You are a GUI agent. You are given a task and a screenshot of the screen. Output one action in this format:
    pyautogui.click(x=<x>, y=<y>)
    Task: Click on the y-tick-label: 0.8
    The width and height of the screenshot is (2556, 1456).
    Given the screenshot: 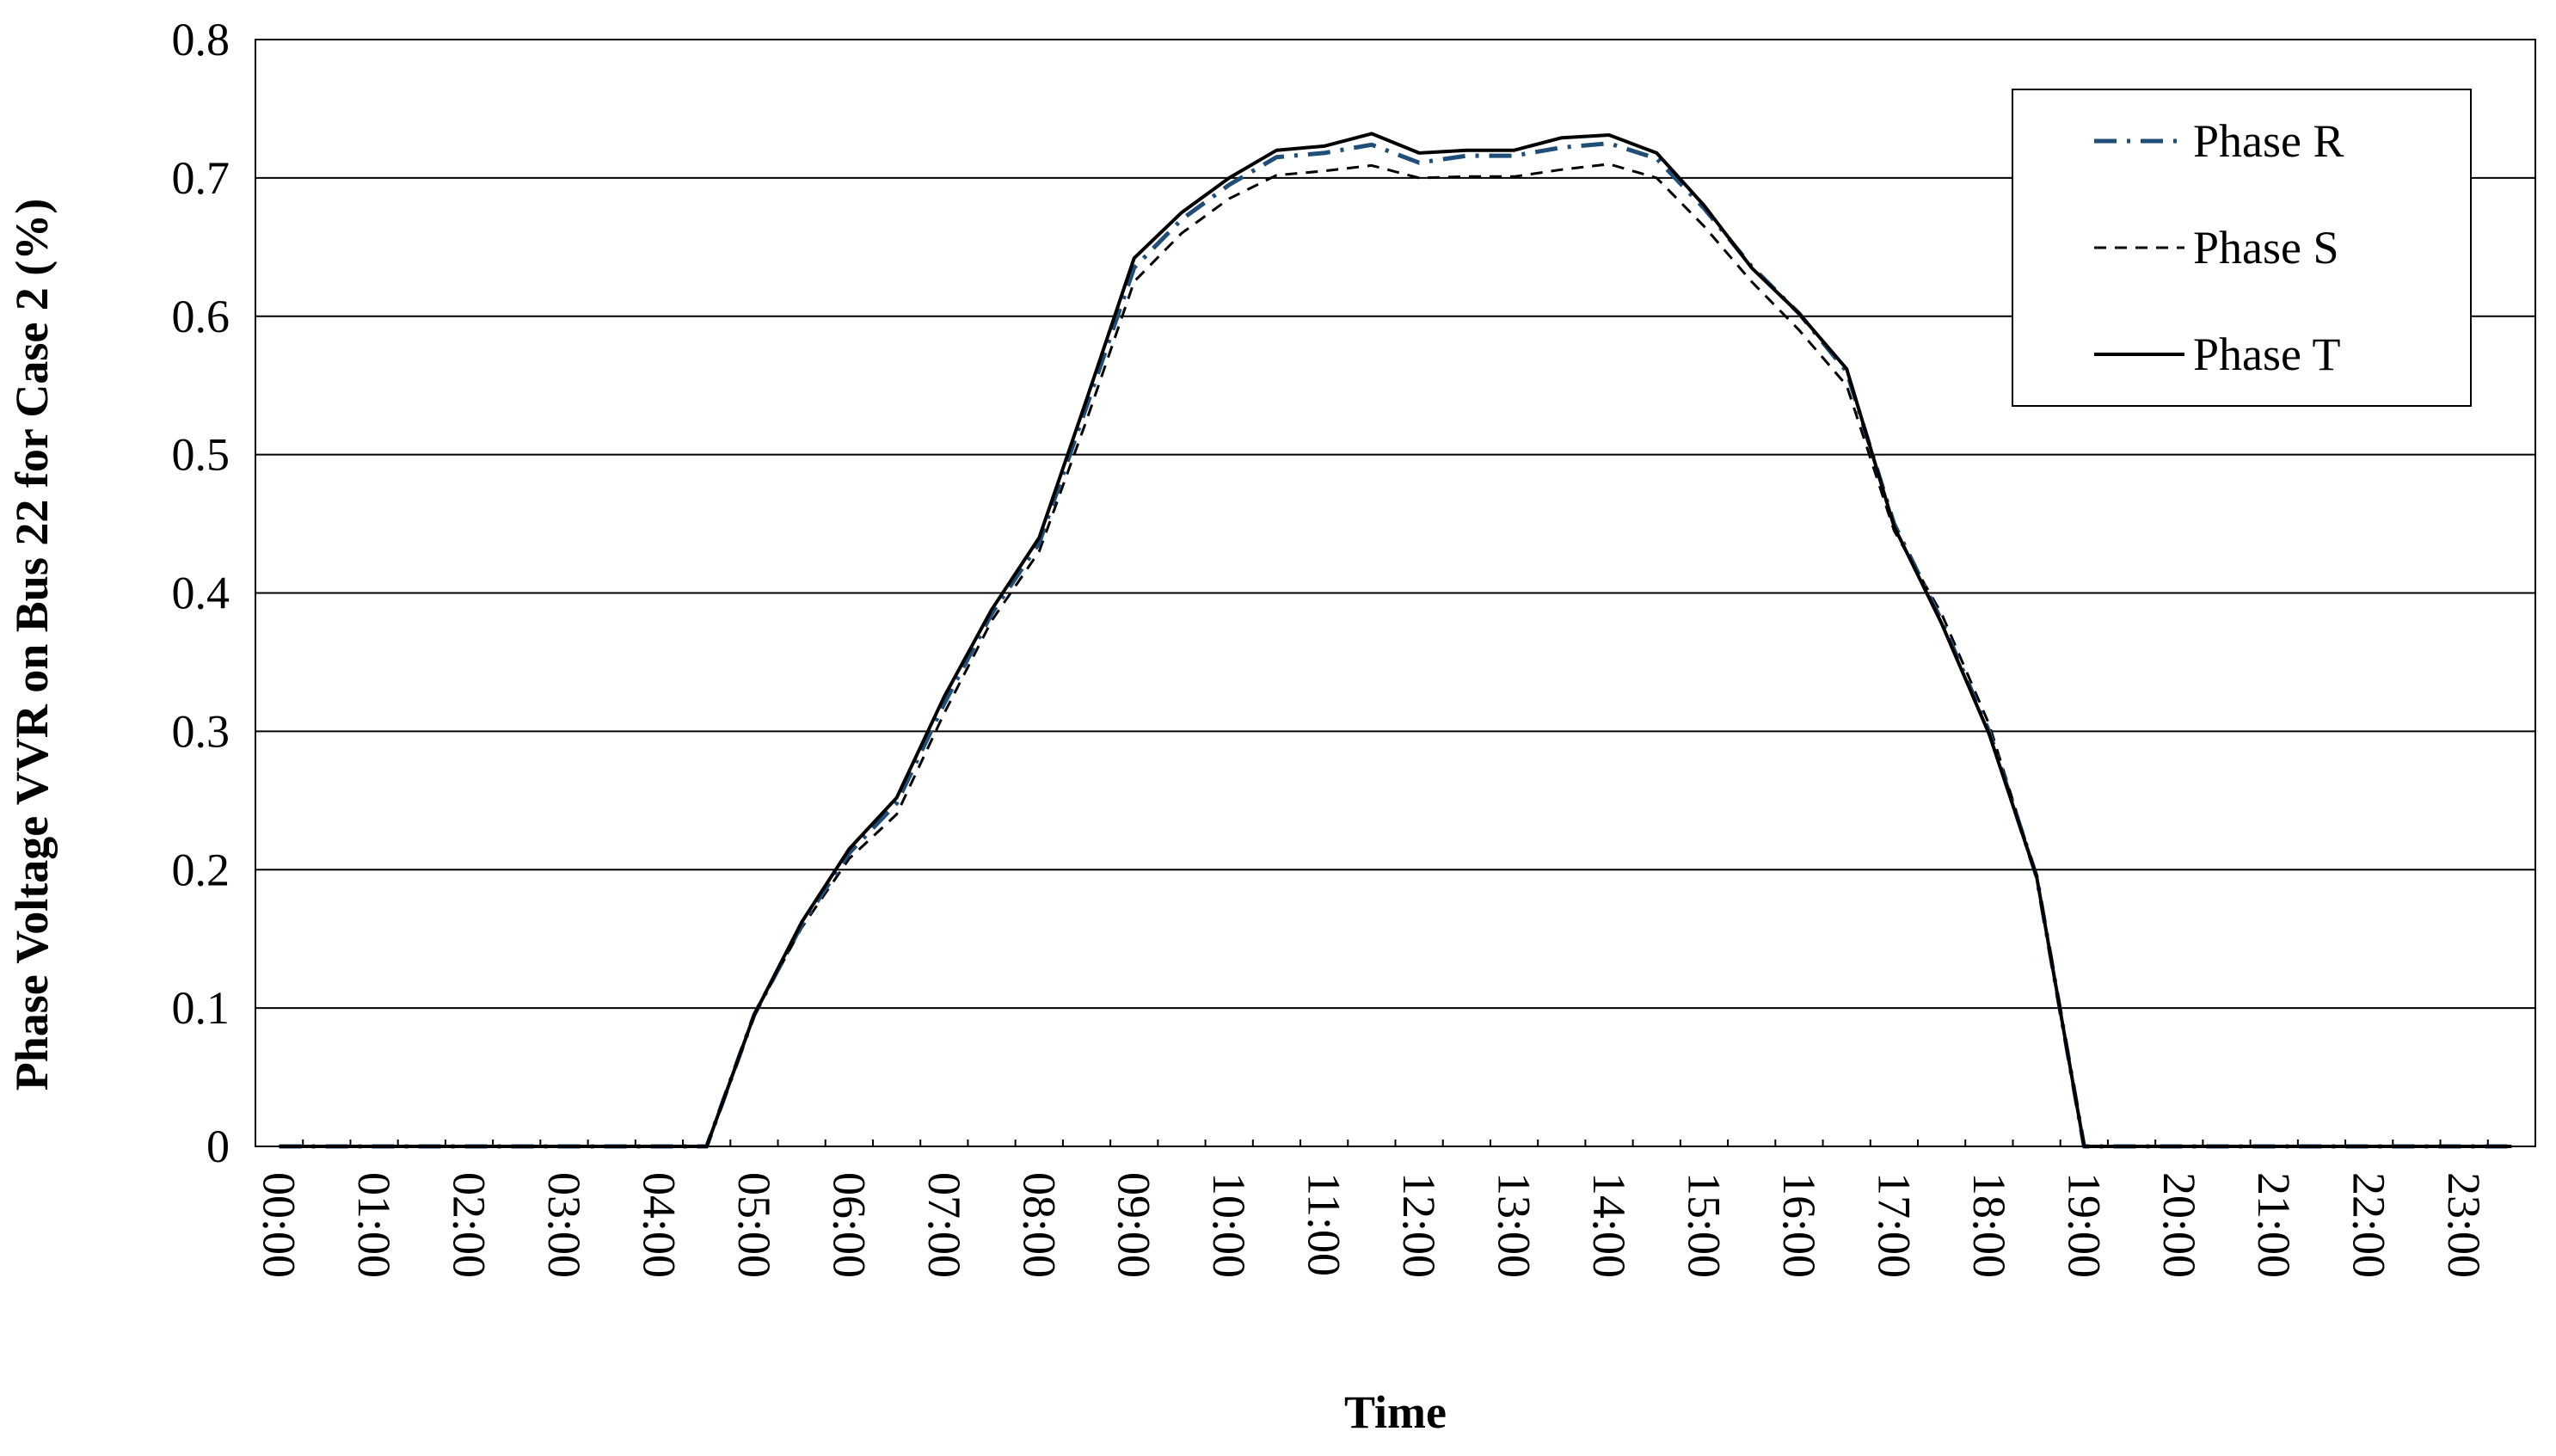 What is the action you would take?
    pyautogui.click(x=201, y=39)
    